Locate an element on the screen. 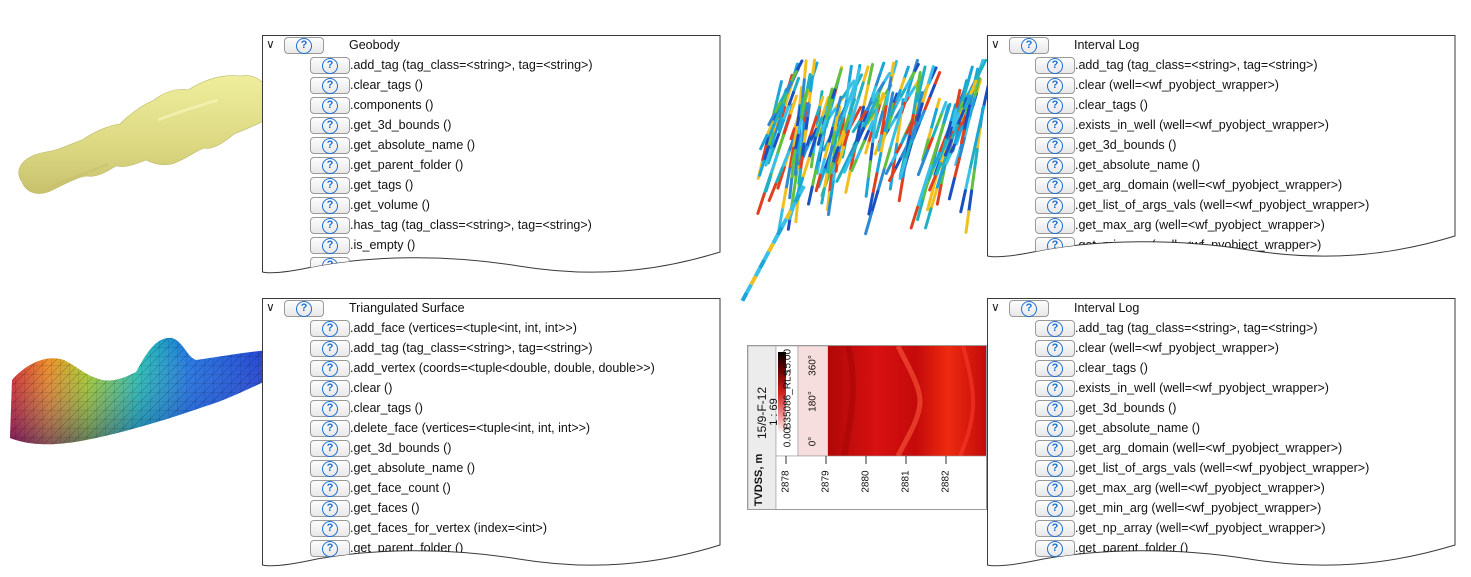 The image size is (1471, 577). method-row: ? .get_faces () is located at coordinates (491, 508).